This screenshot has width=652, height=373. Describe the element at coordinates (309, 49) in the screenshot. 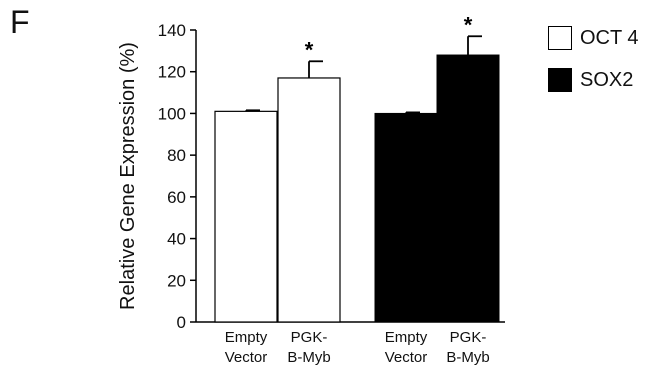

I see `significance-star-0-1: *` at that location.